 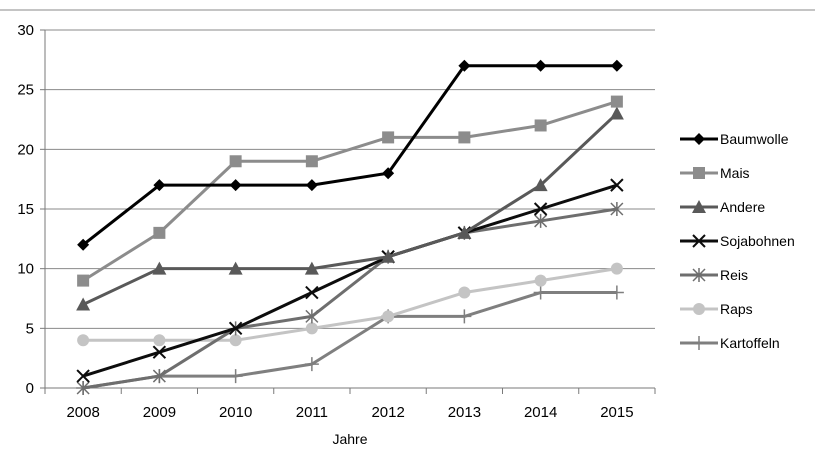 I want to click on y-tick-label-0: 0, so click(x=30, y=388).